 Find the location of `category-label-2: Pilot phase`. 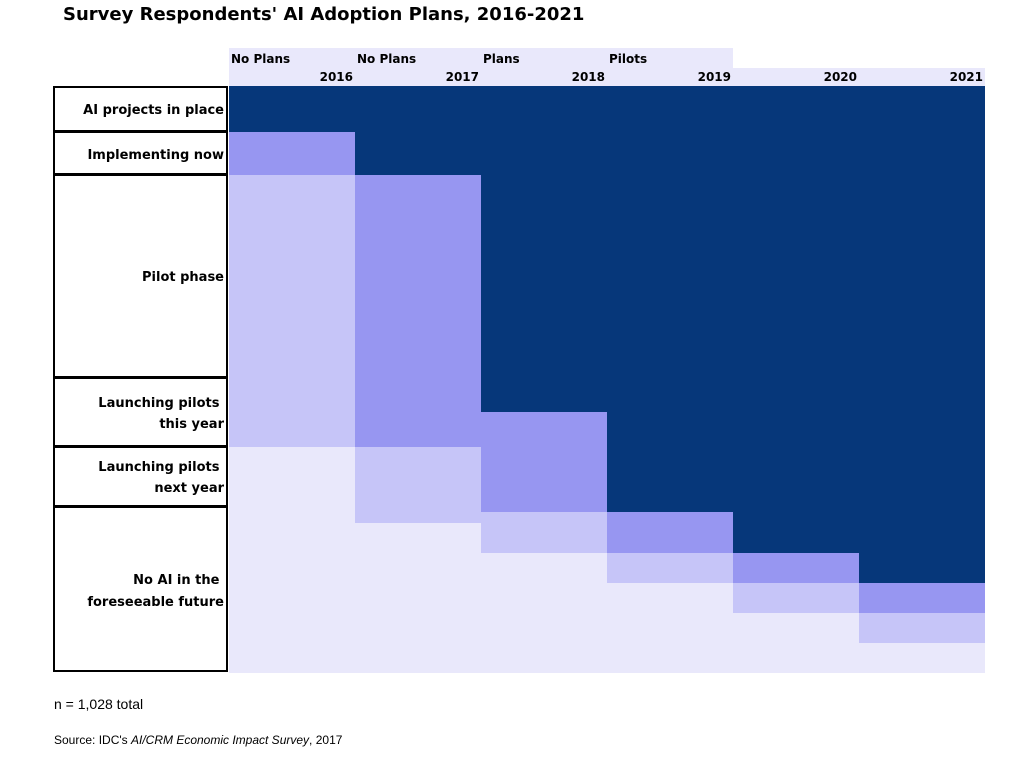

category-label-2: Pilot phase is located at coordinates (183, 277).